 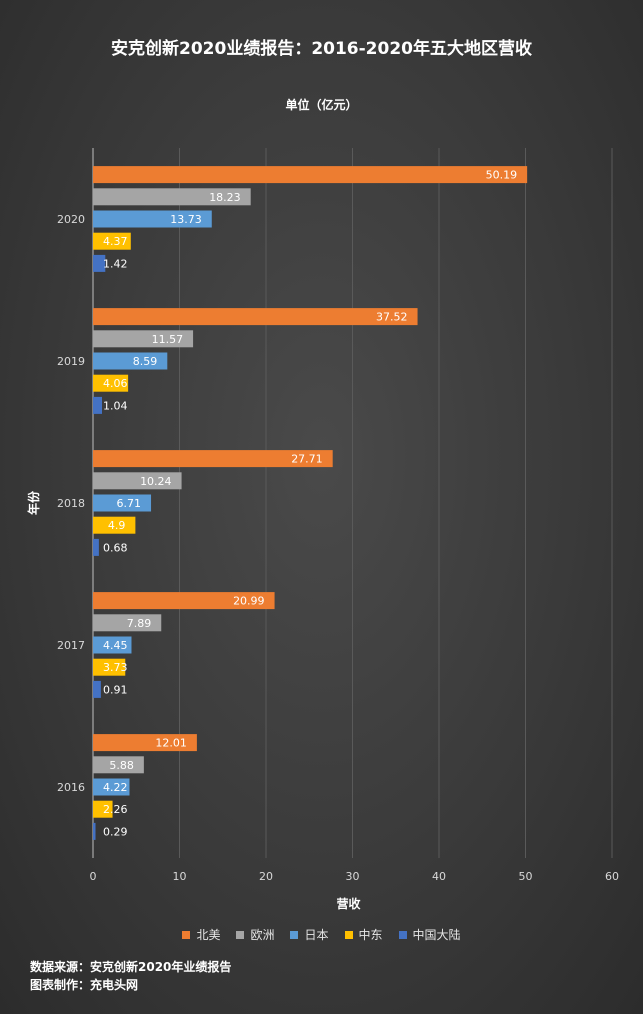 What do you see at coordinates (439, 876) in the screenshot?
I see `x-tick-label: 40` at bounding box center [439, 876].